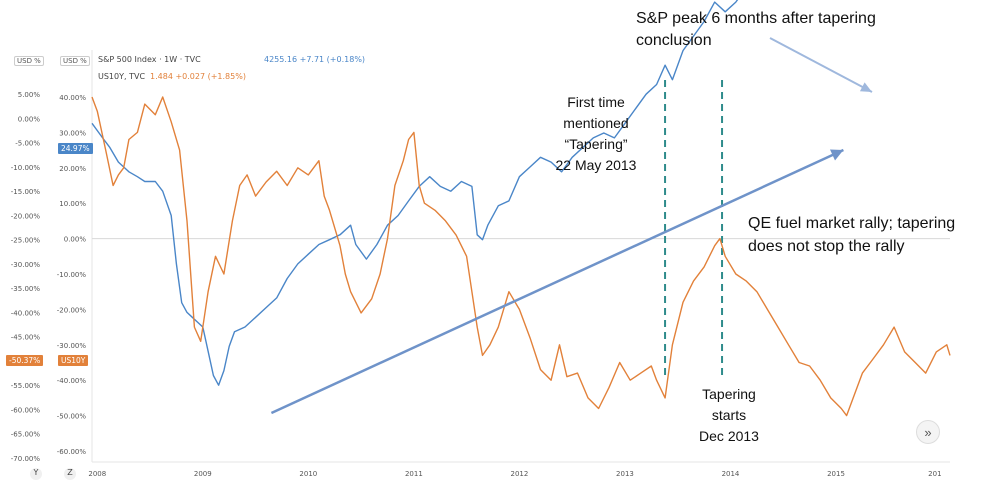 This screenshot has width=992, height=496. What do you see at coordinates (122, 76) in the screenshot?
I see `us10y-legend-title: US10Y, TVC` at bounding box center [122, 76].